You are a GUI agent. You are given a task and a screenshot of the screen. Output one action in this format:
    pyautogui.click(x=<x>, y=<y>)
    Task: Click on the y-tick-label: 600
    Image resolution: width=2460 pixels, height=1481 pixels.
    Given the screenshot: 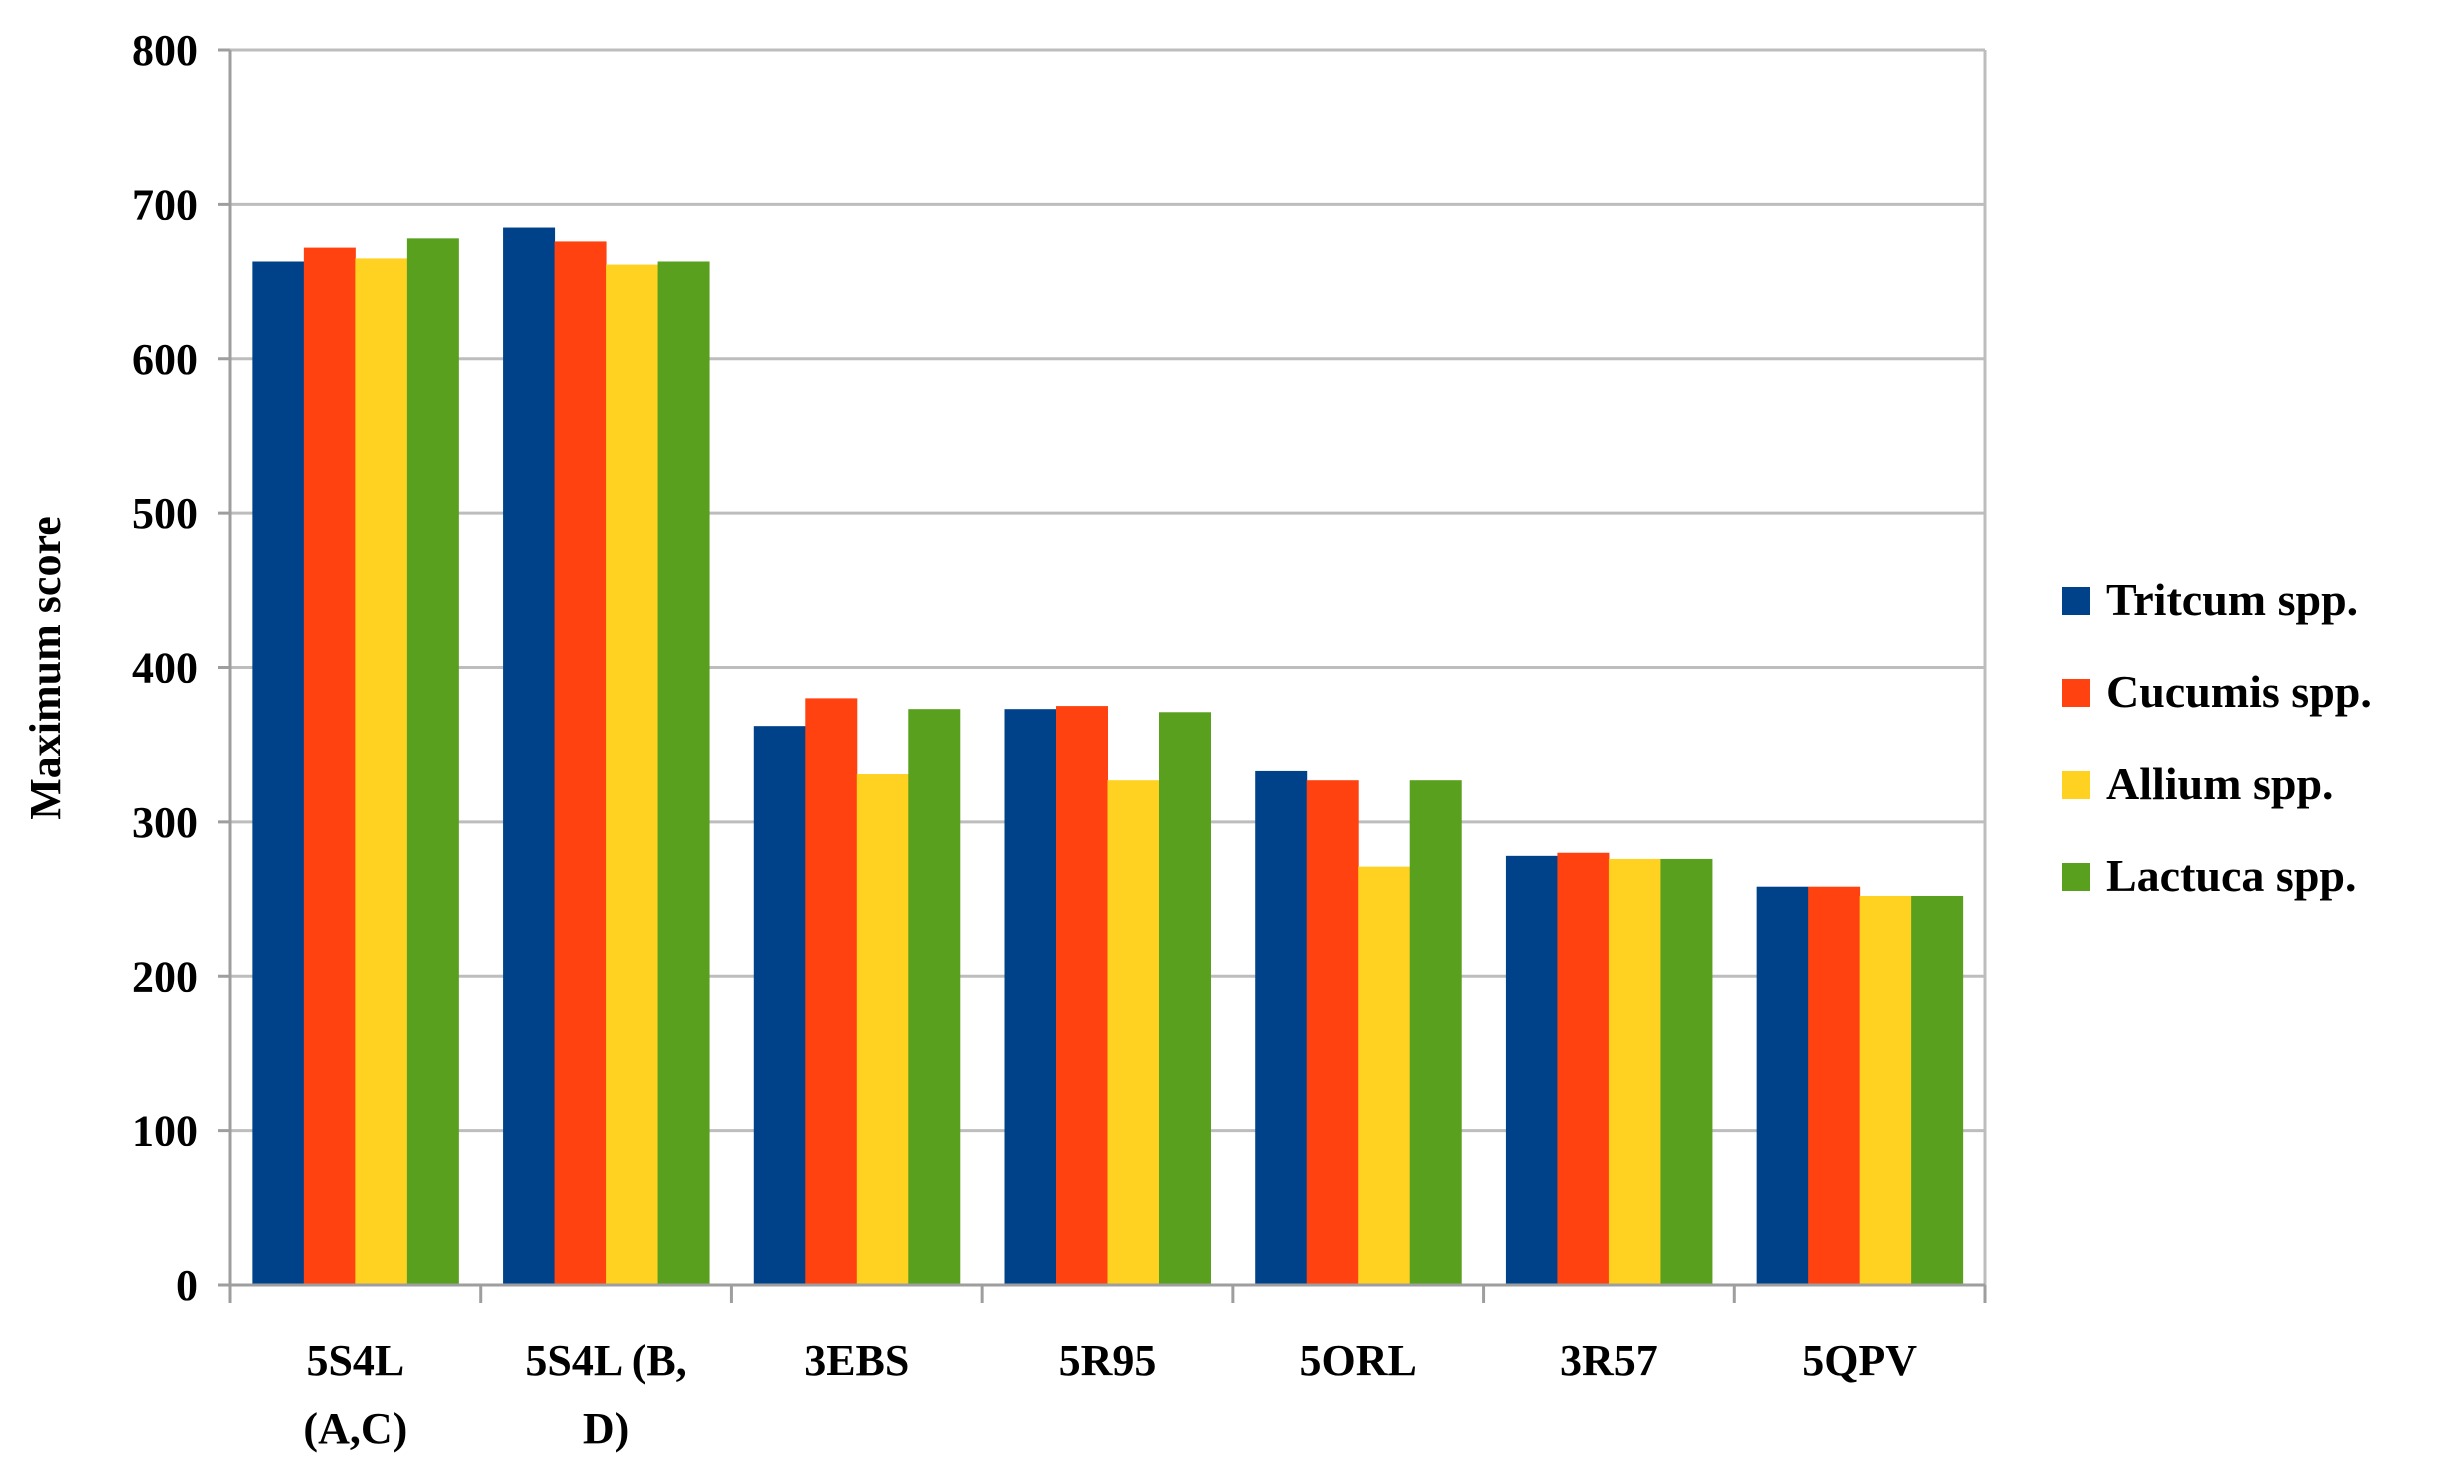 What is the action you would take?
    pyautogui.click(x=165, y=359)
    